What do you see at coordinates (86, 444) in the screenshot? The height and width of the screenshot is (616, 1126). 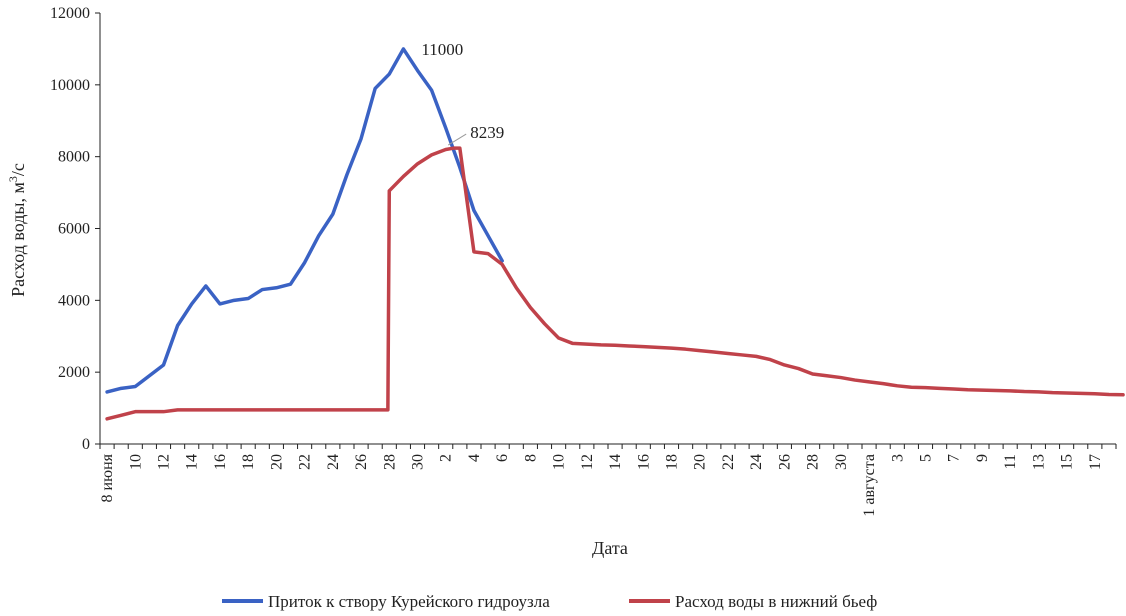 I see `y-tick-label: 0` at bounding box center [86, 444].